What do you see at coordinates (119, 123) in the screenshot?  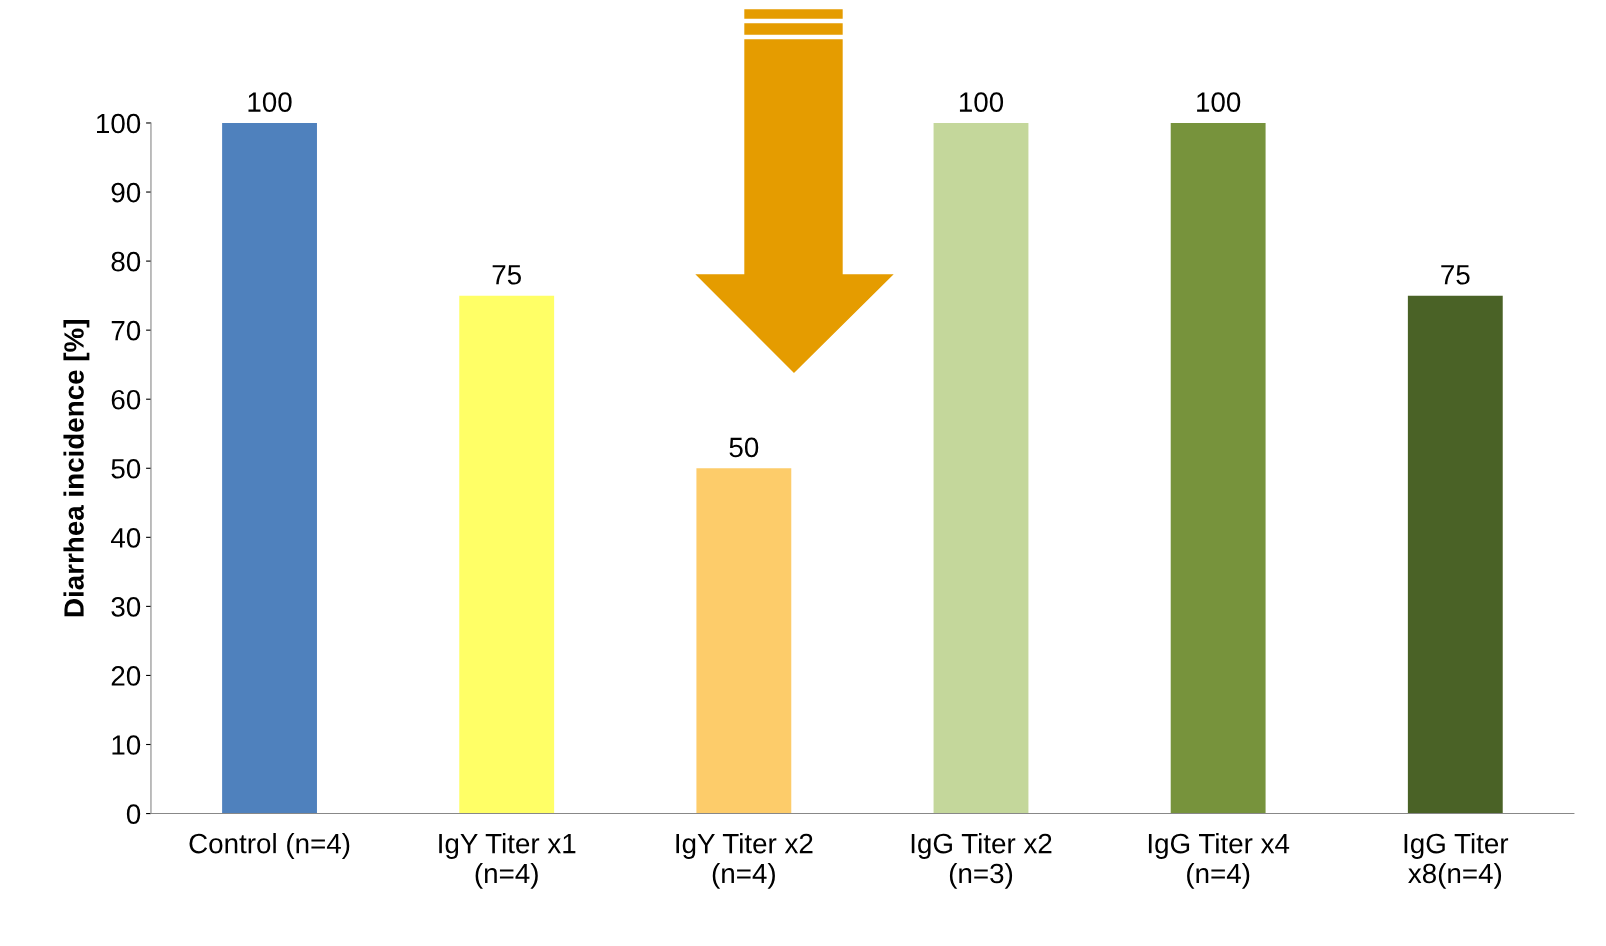 I see `y-tick-label: 100` at bounding box center [119, 123].